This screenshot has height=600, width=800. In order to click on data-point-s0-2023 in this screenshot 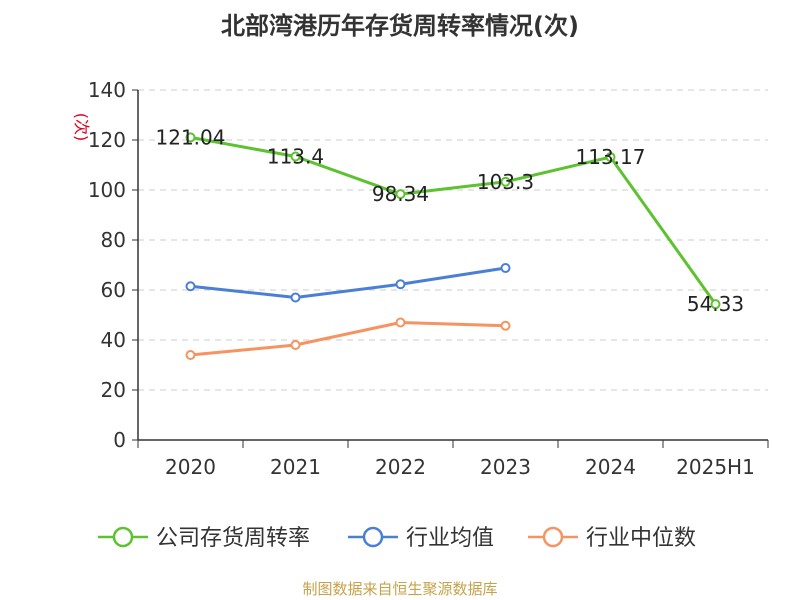, I will do `click(505, 181)`.